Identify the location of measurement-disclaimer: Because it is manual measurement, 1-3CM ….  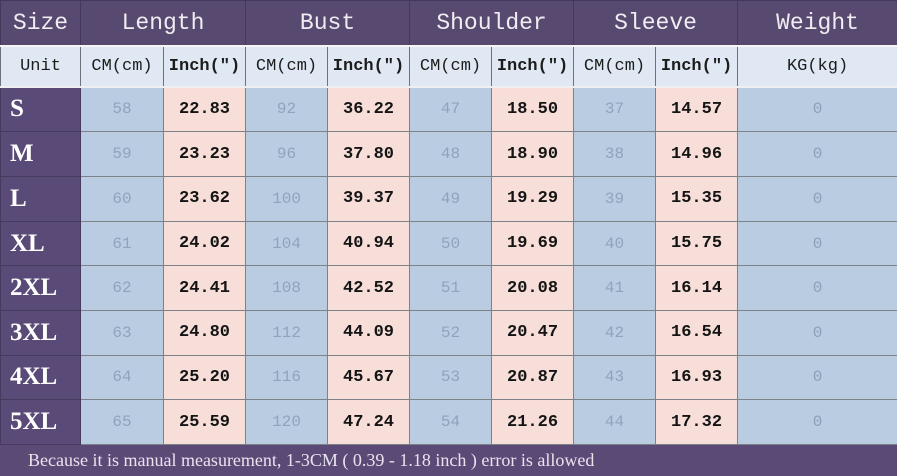
(448, 460).